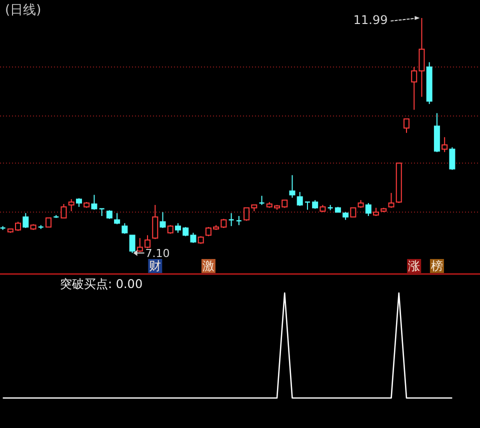 The width and height of the screenshot is (480, 428). I want to click on text: 榜, so click(436, 266).